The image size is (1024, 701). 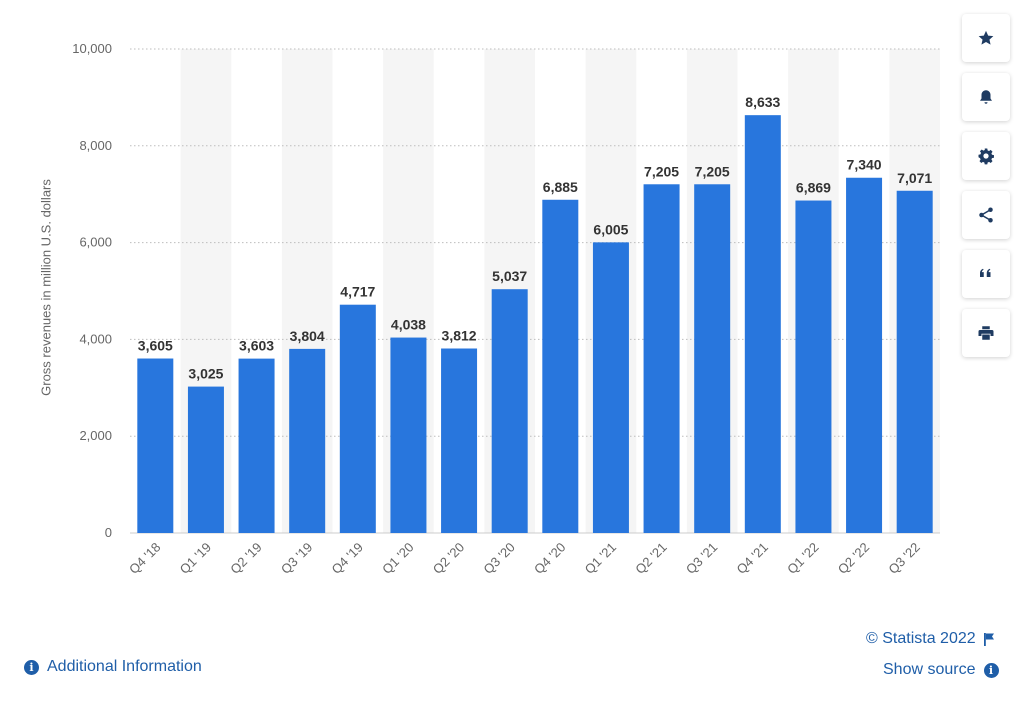 What do you see at coordinates (307, 336) in the screenshot?
I see `data-label: 3,804` at bounding box center [307, 336].